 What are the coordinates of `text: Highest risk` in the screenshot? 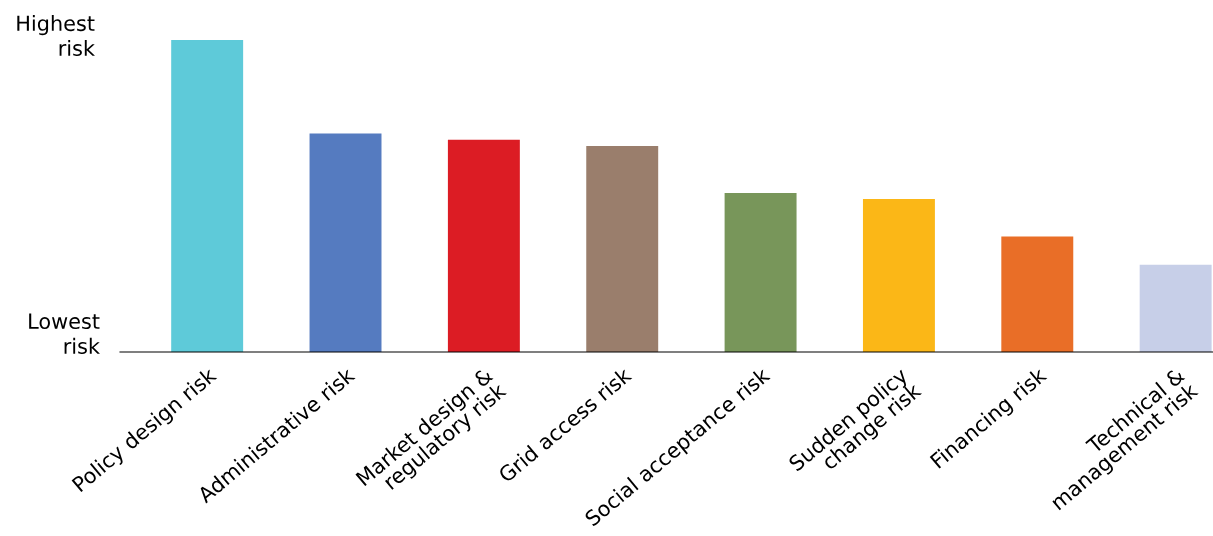 It's located at (56, 36).